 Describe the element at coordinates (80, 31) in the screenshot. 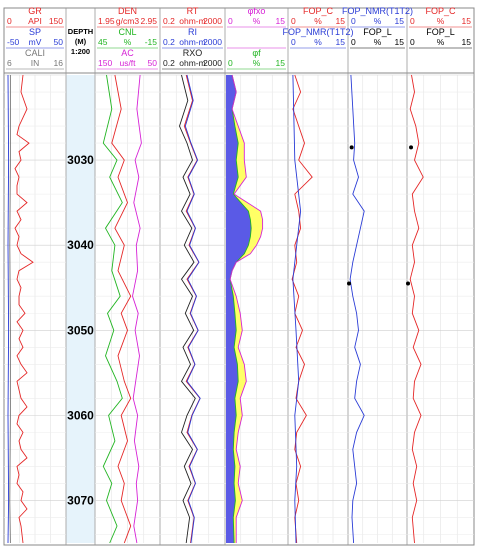

I see `depth-title: DEPTH` at that location.